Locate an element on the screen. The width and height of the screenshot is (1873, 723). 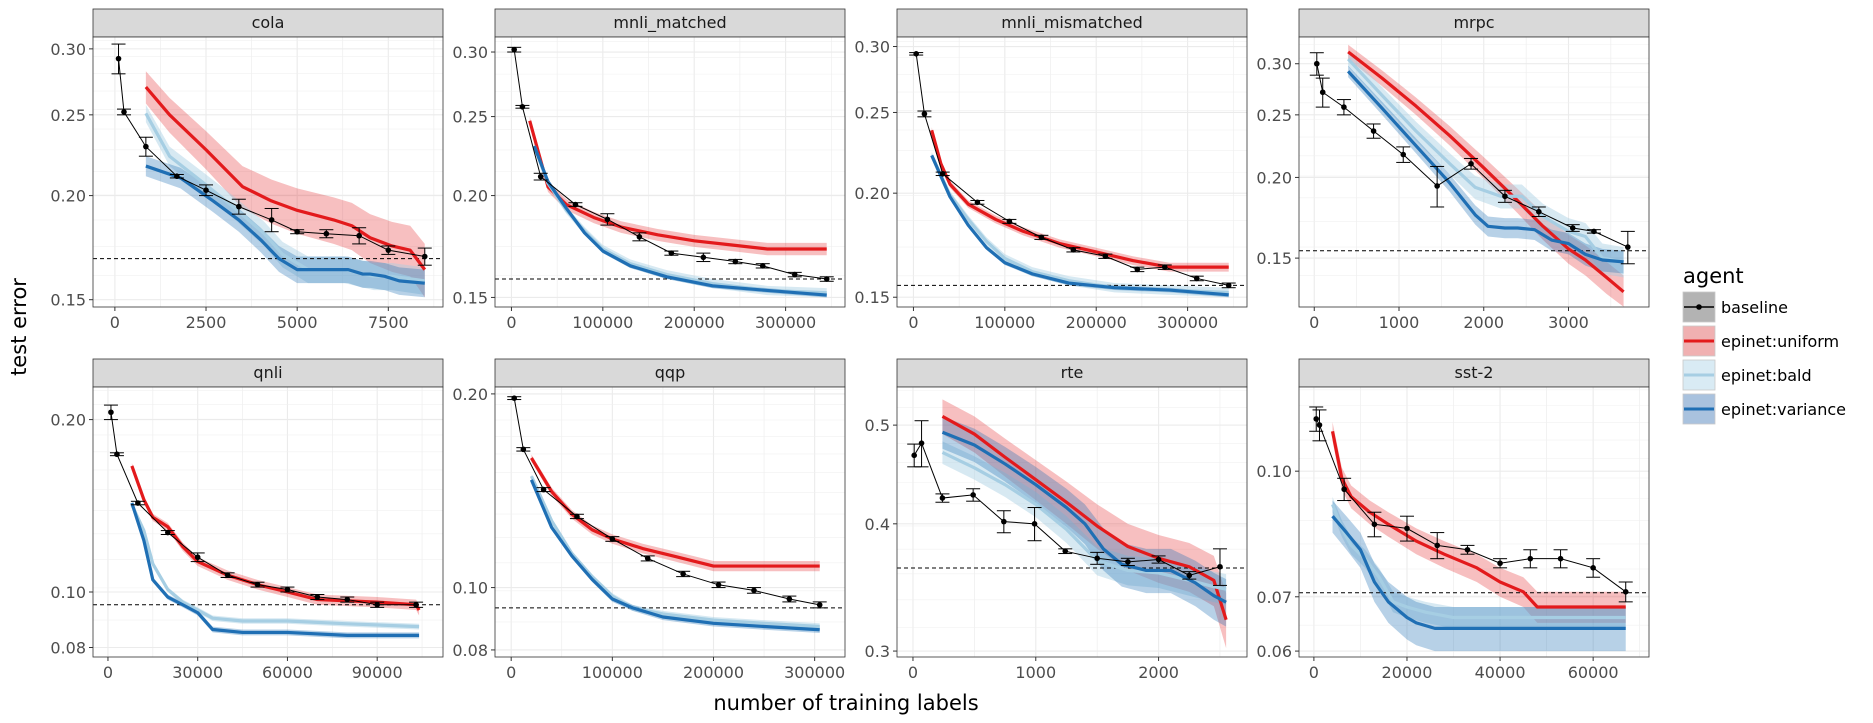
y-tick-label: 0.15 is located at coordinates (1274, 258).